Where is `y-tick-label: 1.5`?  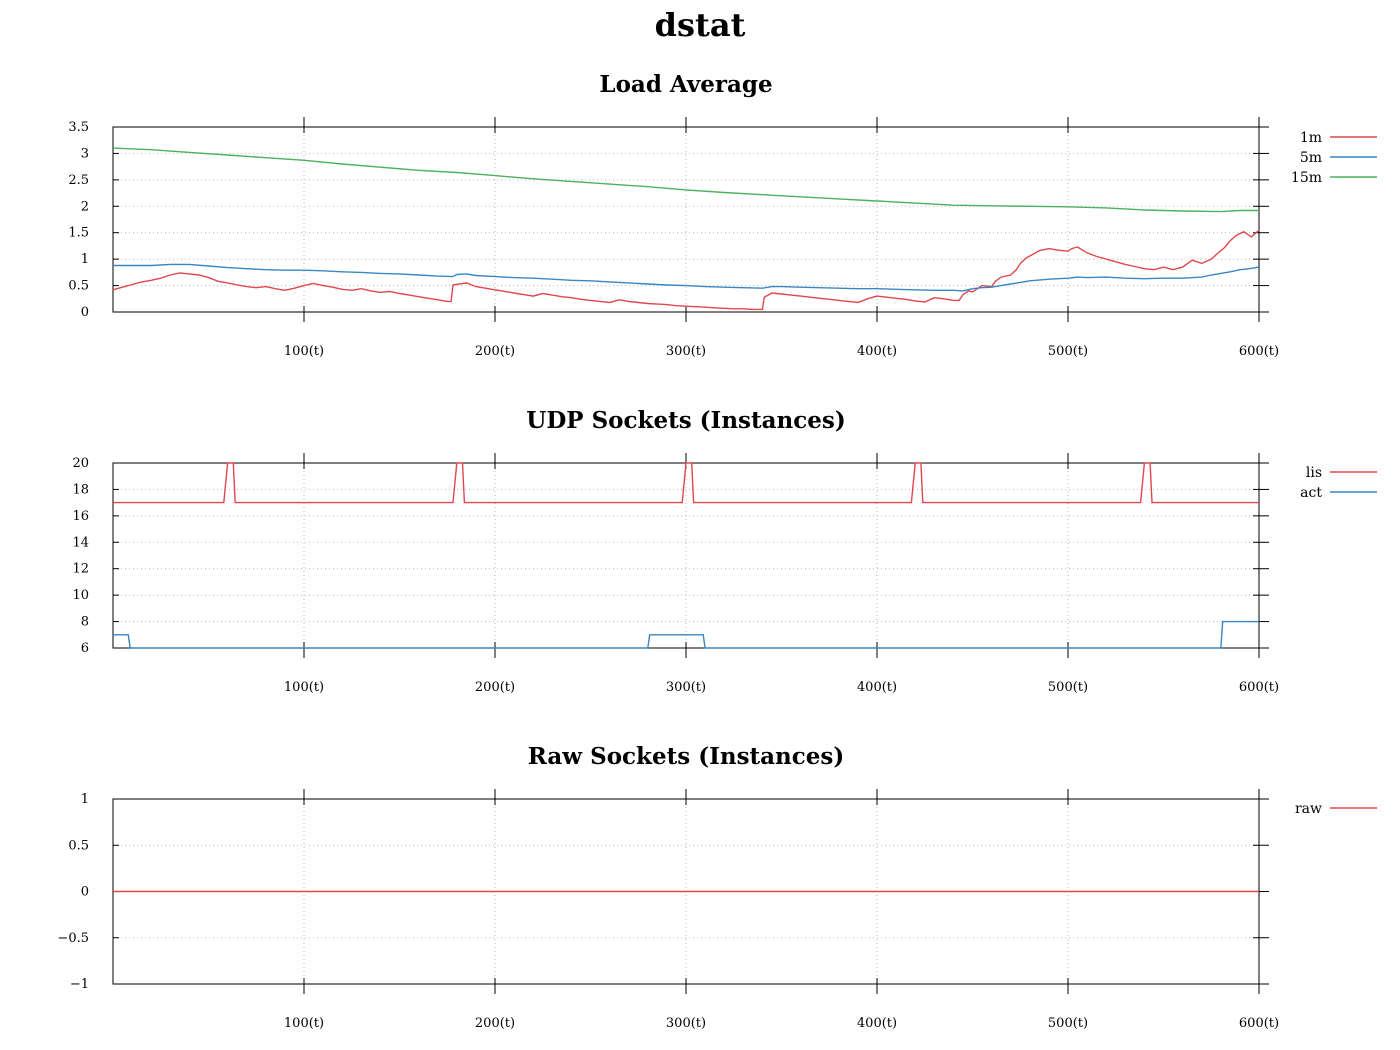 y-tick-label: 1.5 is located at coordinates (78, 233).